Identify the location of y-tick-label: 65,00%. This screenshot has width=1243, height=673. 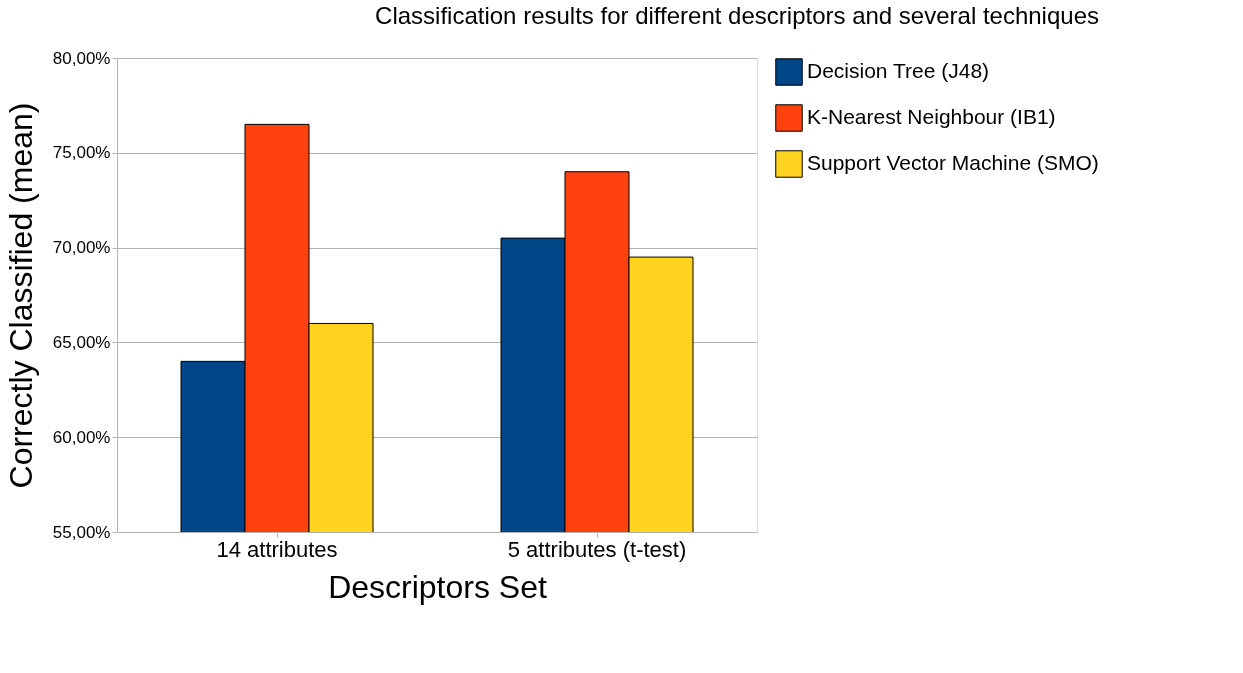
(81, 342).